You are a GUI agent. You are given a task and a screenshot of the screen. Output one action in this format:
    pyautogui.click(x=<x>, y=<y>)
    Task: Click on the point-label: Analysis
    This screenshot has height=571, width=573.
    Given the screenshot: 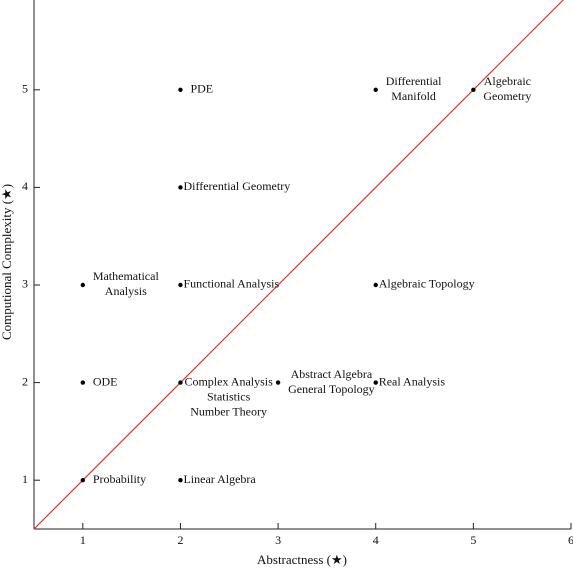 What is the action you would take?
    pyautogui.click(x=126, y=291)
    